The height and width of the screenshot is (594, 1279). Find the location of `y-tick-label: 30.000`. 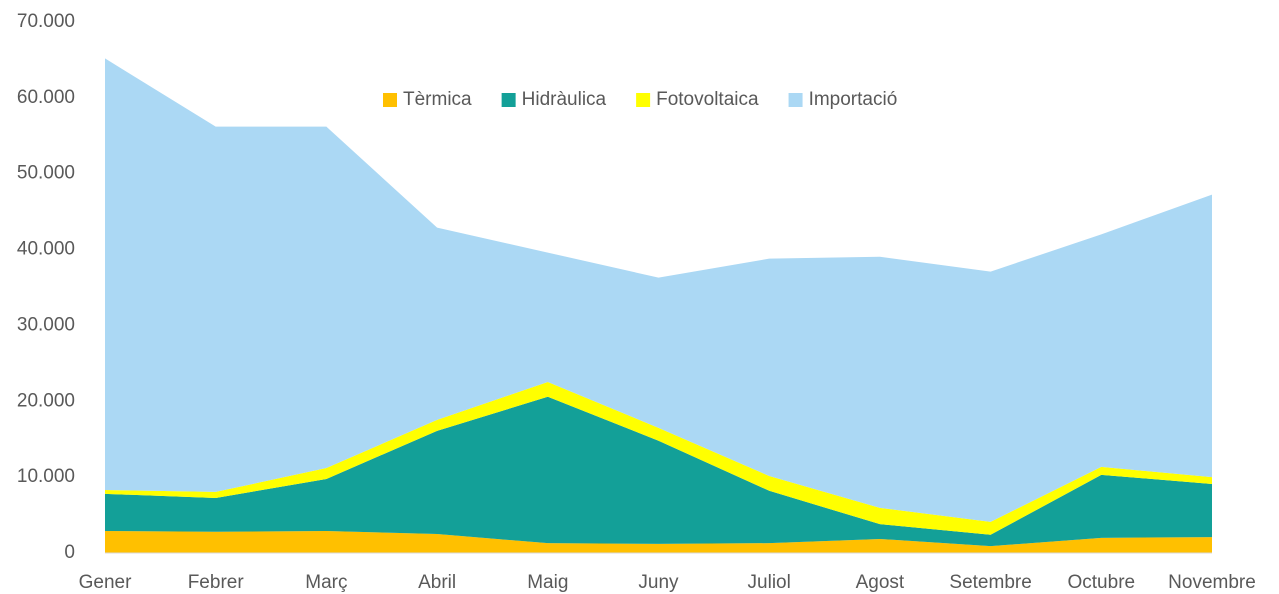

y-tick-label: 30.000 is located at coordinates (46, 324).